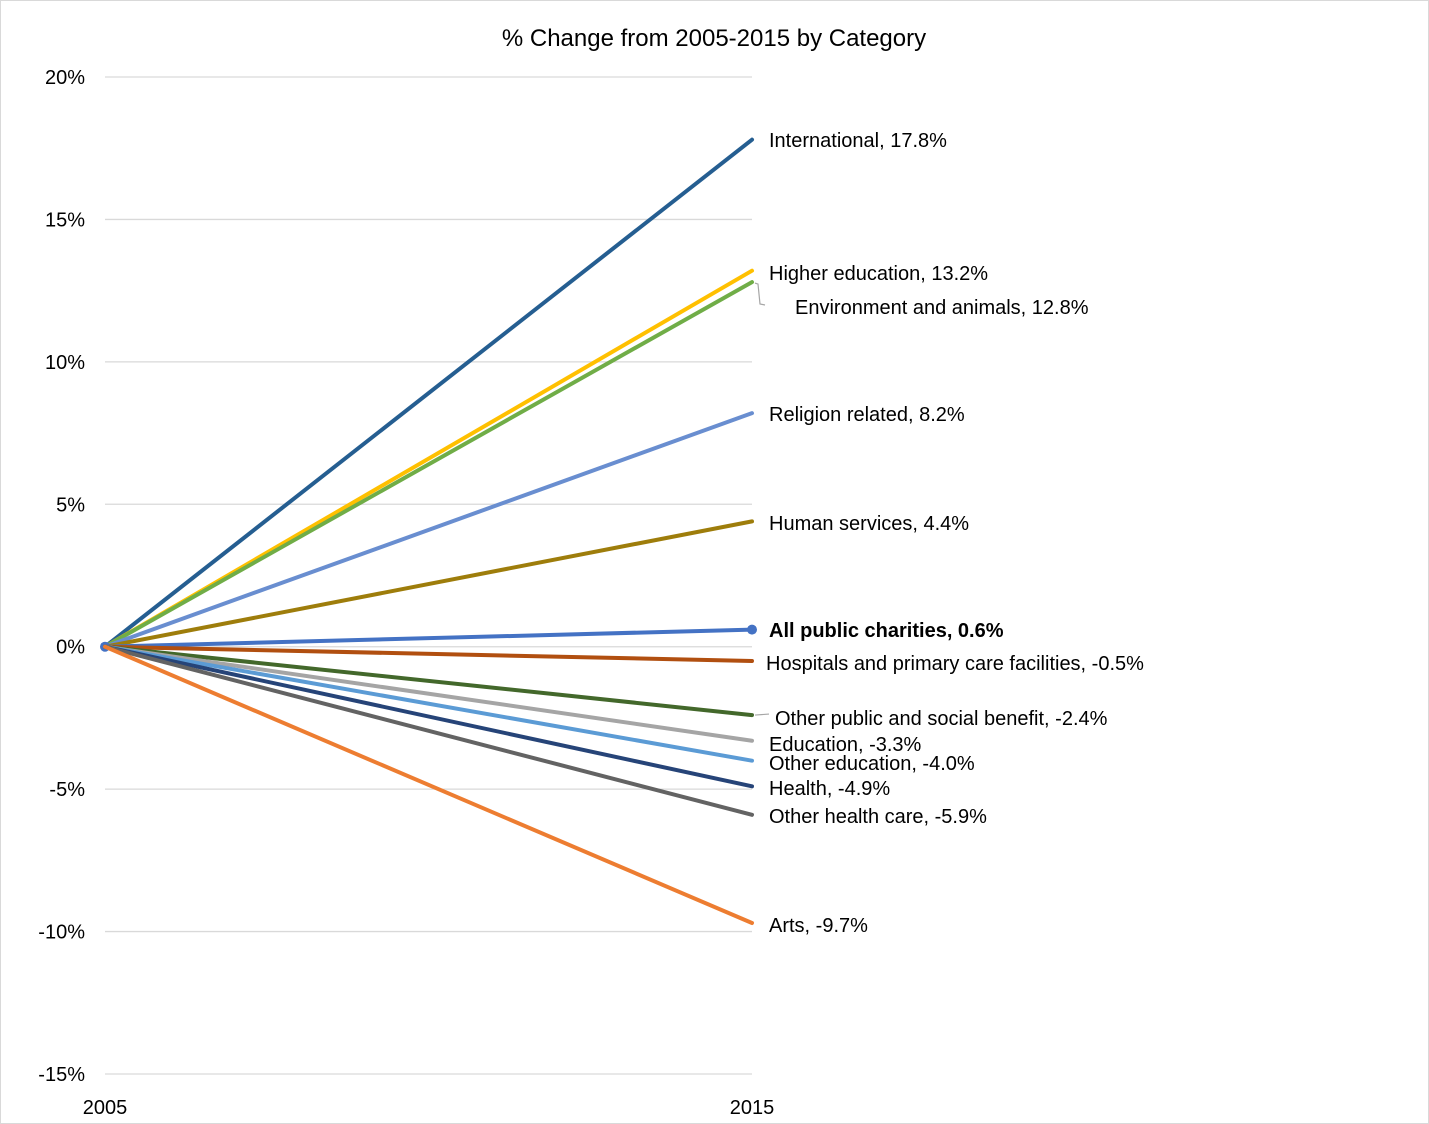 The image size is (1429, 1124). I want to click on series-line-arts, so click(428, 785).